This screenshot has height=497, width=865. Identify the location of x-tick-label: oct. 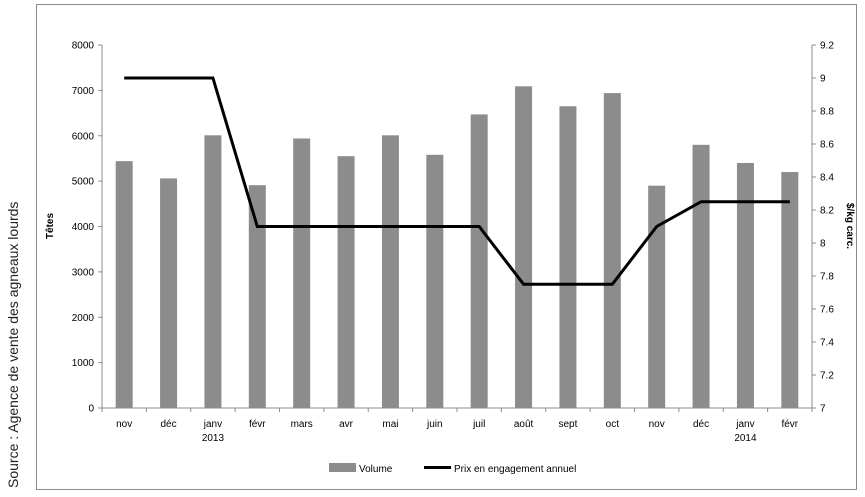
(613, 424).